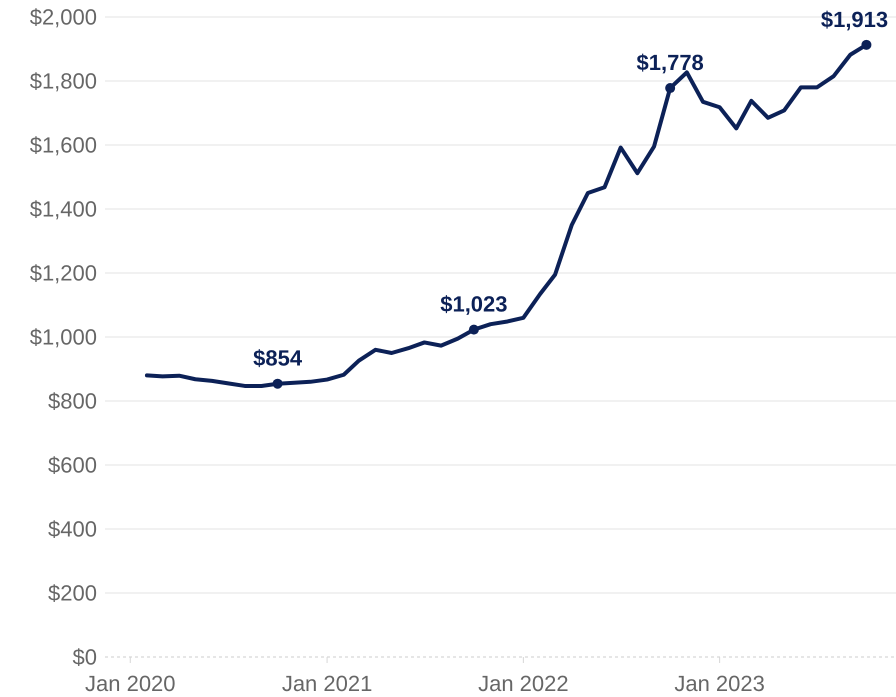  What do you see at coordinates (84, 657) in the screenshot?
I see `y-tick-label: $0` at bounding box center [84, 657].